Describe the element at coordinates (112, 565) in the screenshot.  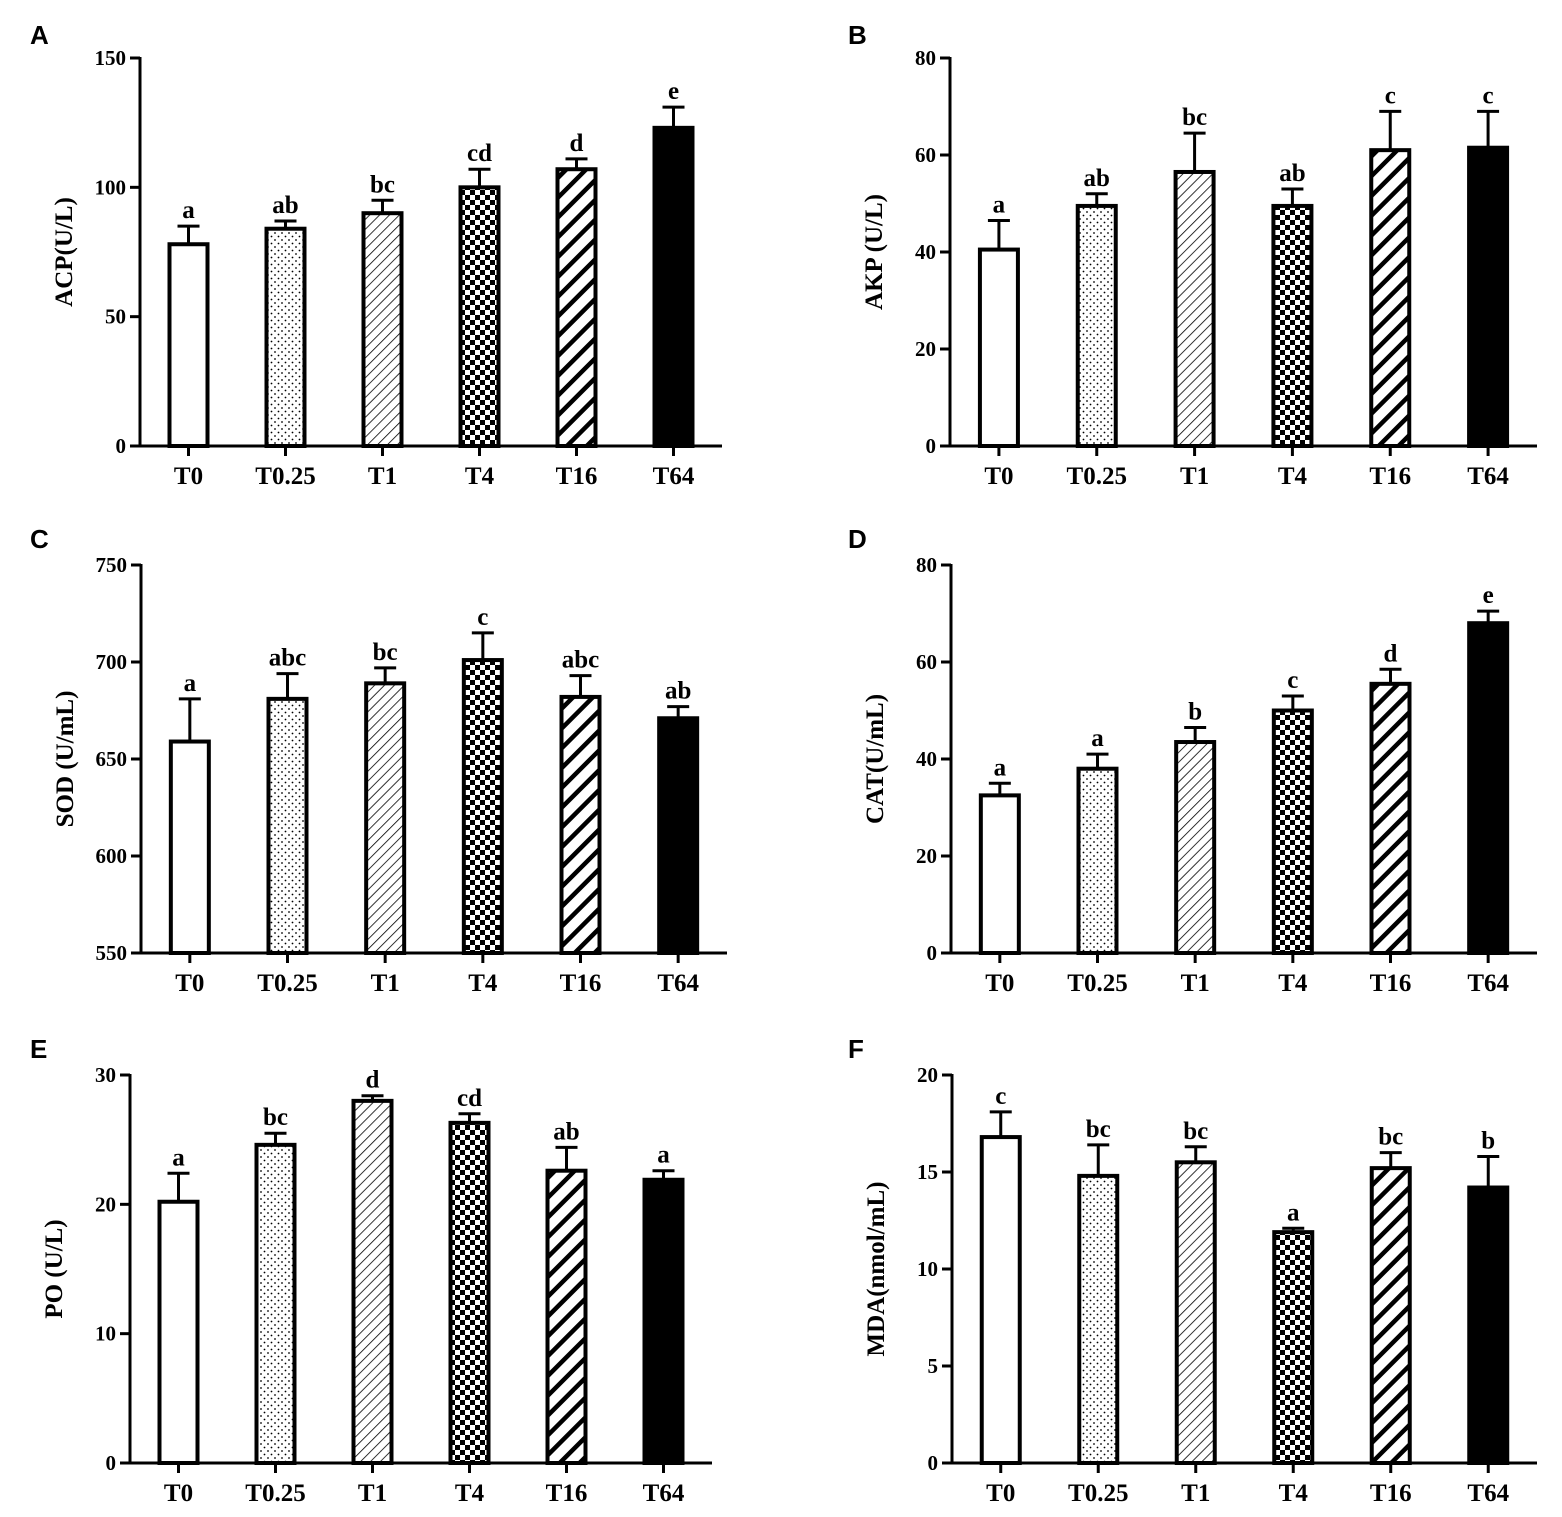
I see `y-tick-label: 750` at that location.